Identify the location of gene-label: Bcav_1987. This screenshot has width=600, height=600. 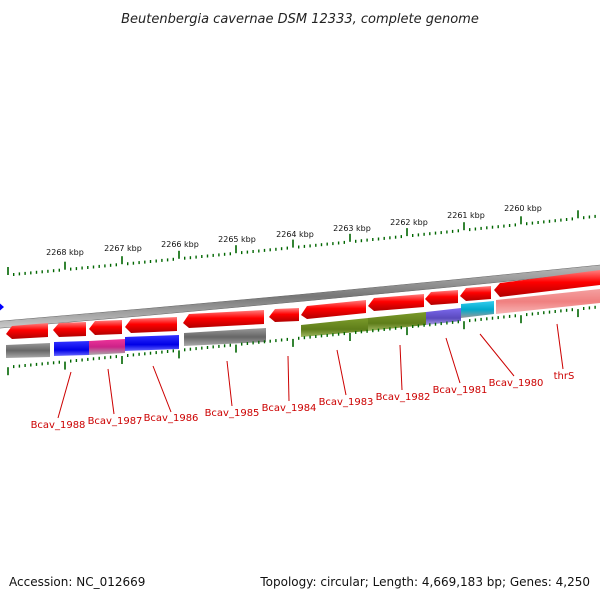
(115, 421).